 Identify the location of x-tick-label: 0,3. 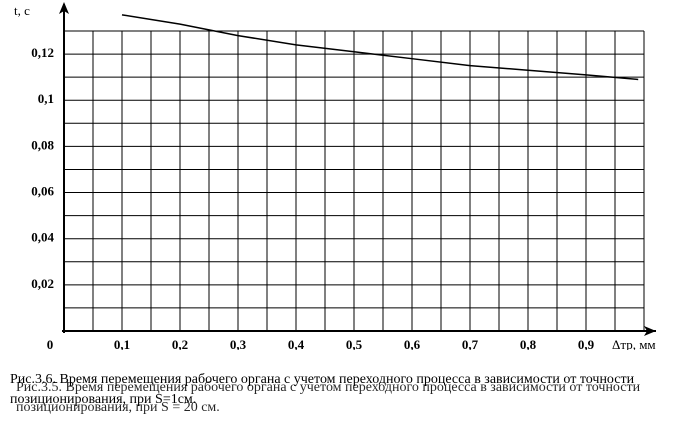
(238, 343).